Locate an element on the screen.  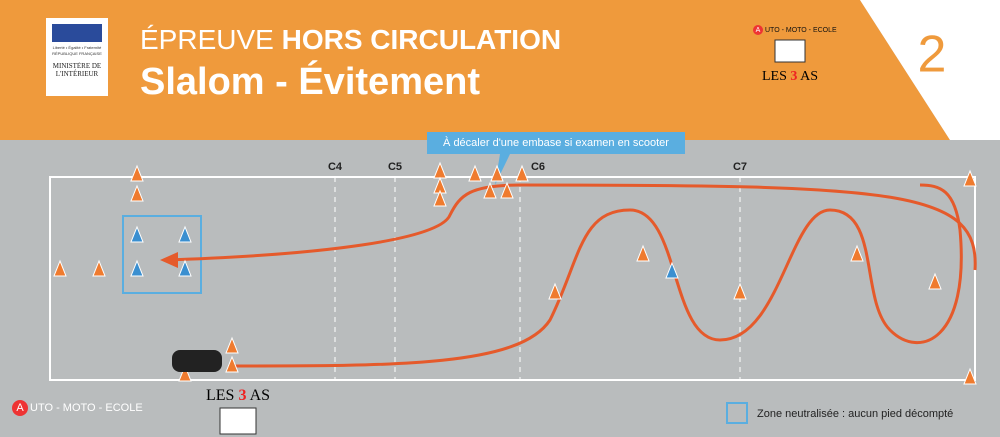
legend-label: Zone neutralisée : aucun pied décompté is located at coordinates (855, 414).